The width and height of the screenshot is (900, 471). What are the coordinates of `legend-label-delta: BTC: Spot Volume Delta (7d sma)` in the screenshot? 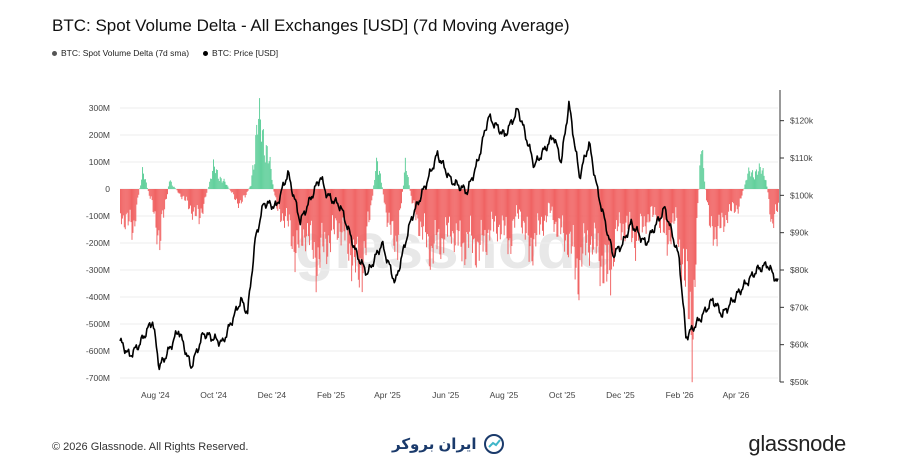 It's located at (125, 53).